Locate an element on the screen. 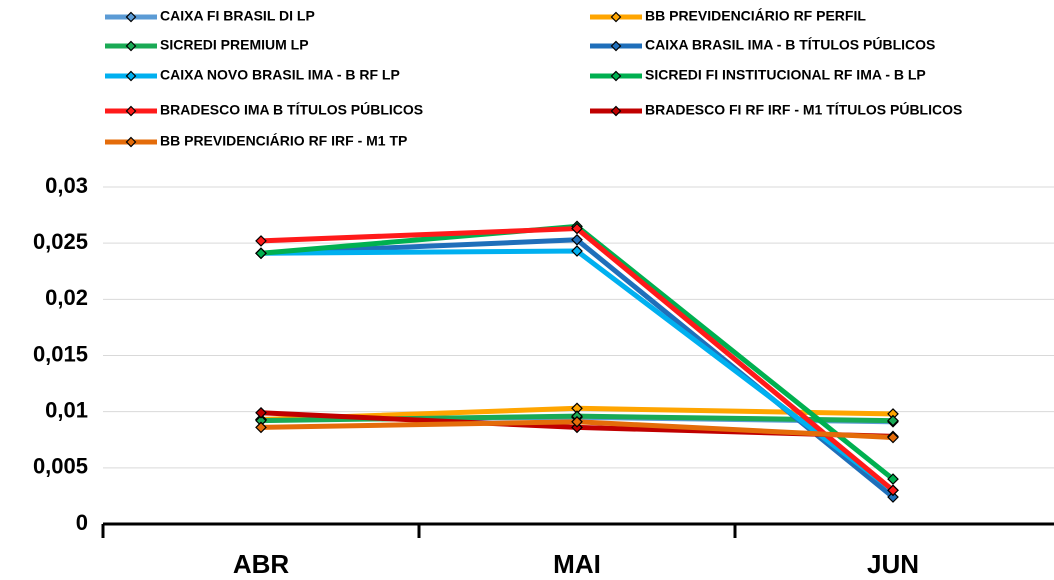  legend-label: SICREDI PREMIUM LP is located at coordinates (234, 45).